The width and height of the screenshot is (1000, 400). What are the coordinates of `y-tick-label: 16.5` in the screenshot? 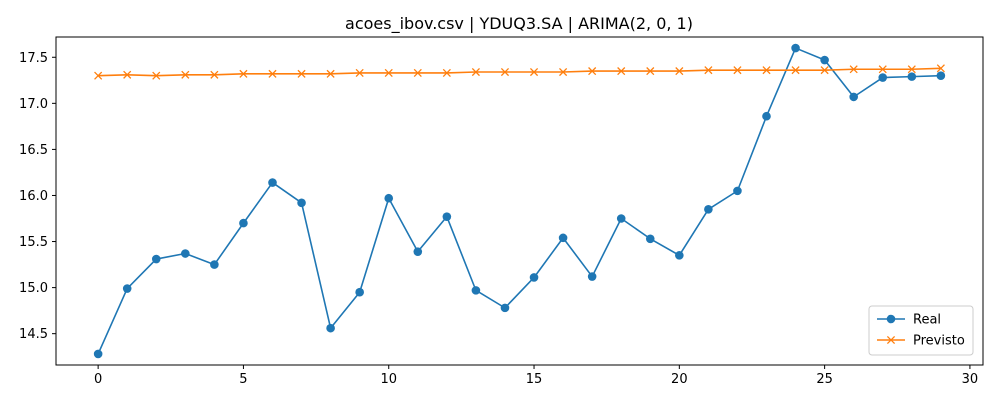 It's located at (33, 150).